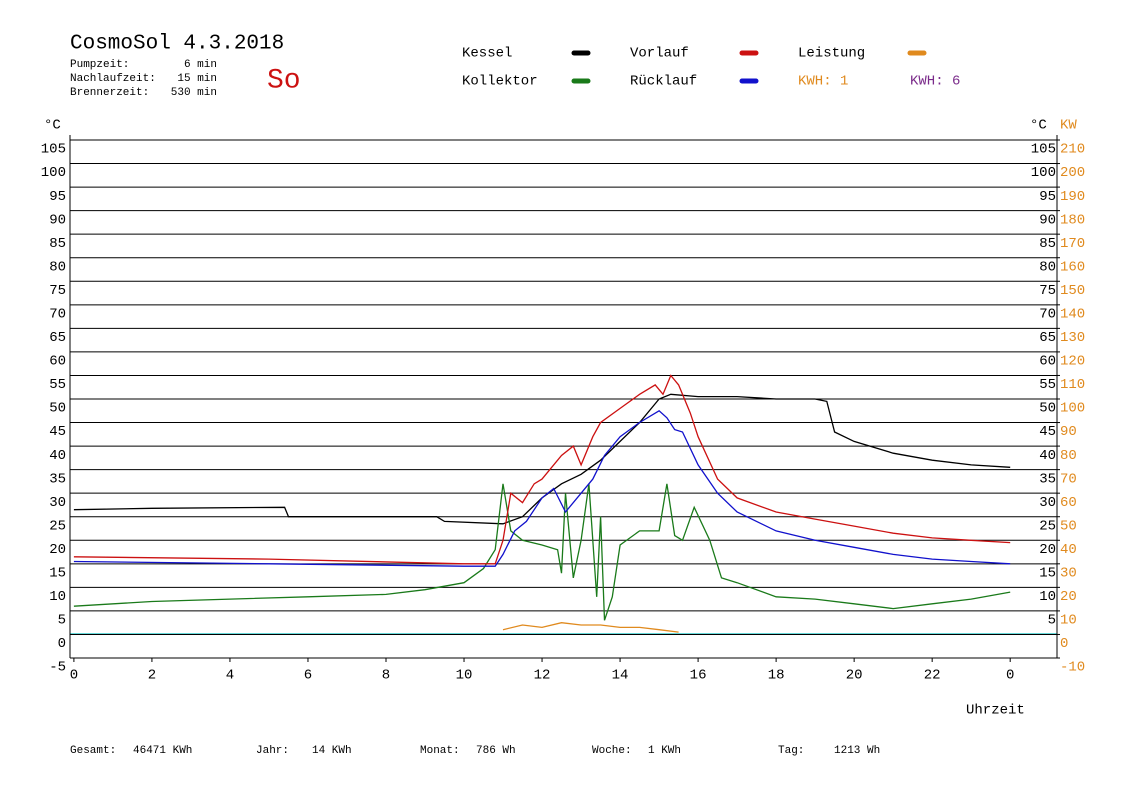 This screenshot has height=812, width=1148. What do you see at coordinates (1047, 409) in the screenshot?
I see `y-tick-label-right: 50` at bounding box center [1047, 409].